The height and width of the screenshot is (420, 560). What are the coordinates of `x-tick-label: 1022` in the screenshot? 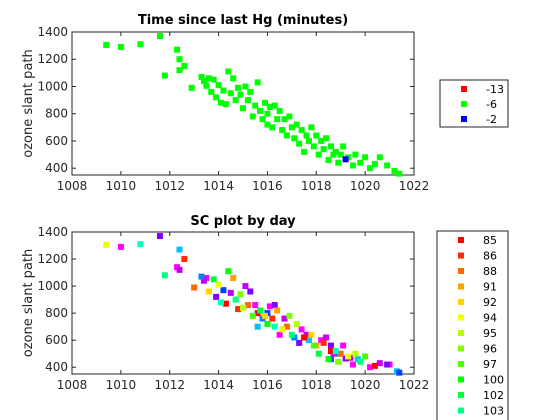 It's located at (414, 186).